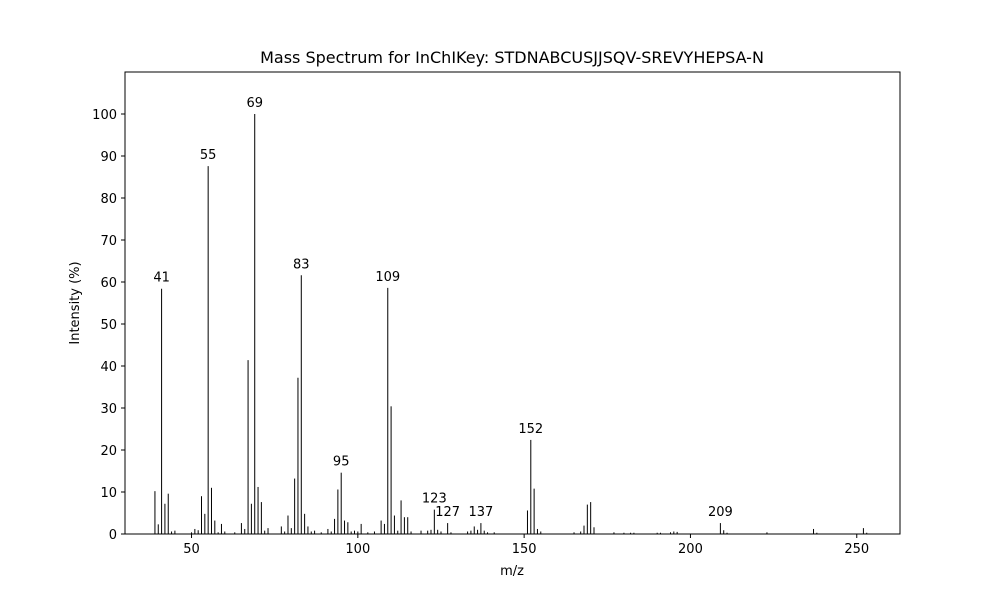 The height and width of the screenshot is (600, 1000). I want to click on peak-label-127: 127, so click(447, 512).